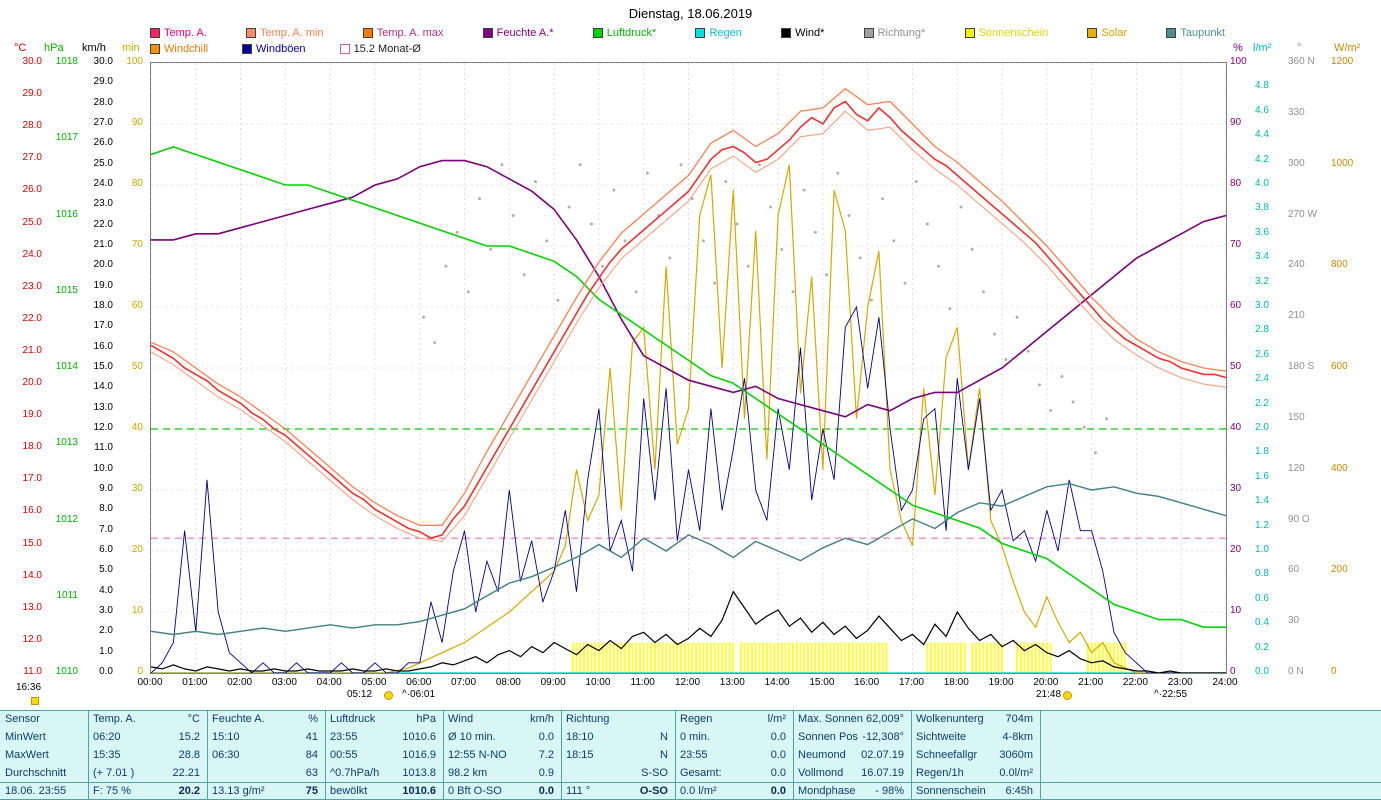 The height and width of the screenshot is (800, 1381). Describe the element at coordinates (1262, 354) in the screenshot. I see `y-tick-lm2: 2.6` at that location.